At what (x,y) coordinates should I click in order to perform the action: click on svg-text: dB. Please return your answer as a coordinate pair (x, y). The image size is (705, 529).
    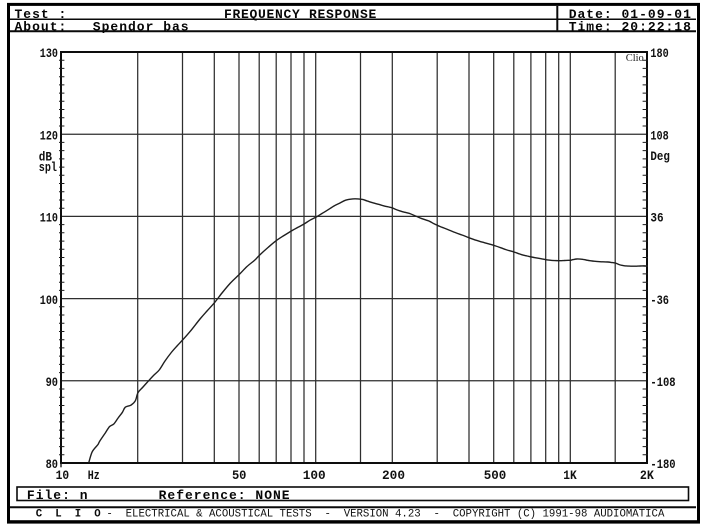
    Looking at the image, I should click on (45, 156).